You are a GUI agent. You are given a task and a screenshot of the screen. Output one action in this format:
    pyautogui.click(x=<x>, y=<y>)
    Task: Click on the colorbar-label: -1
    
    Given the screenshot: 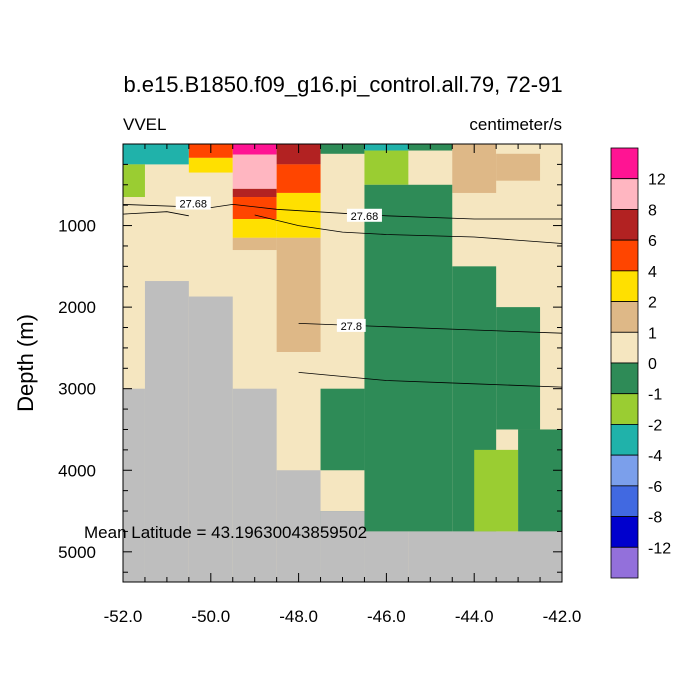 What is the action you would take?
    pyautogui.click(x=655, y=395)
    